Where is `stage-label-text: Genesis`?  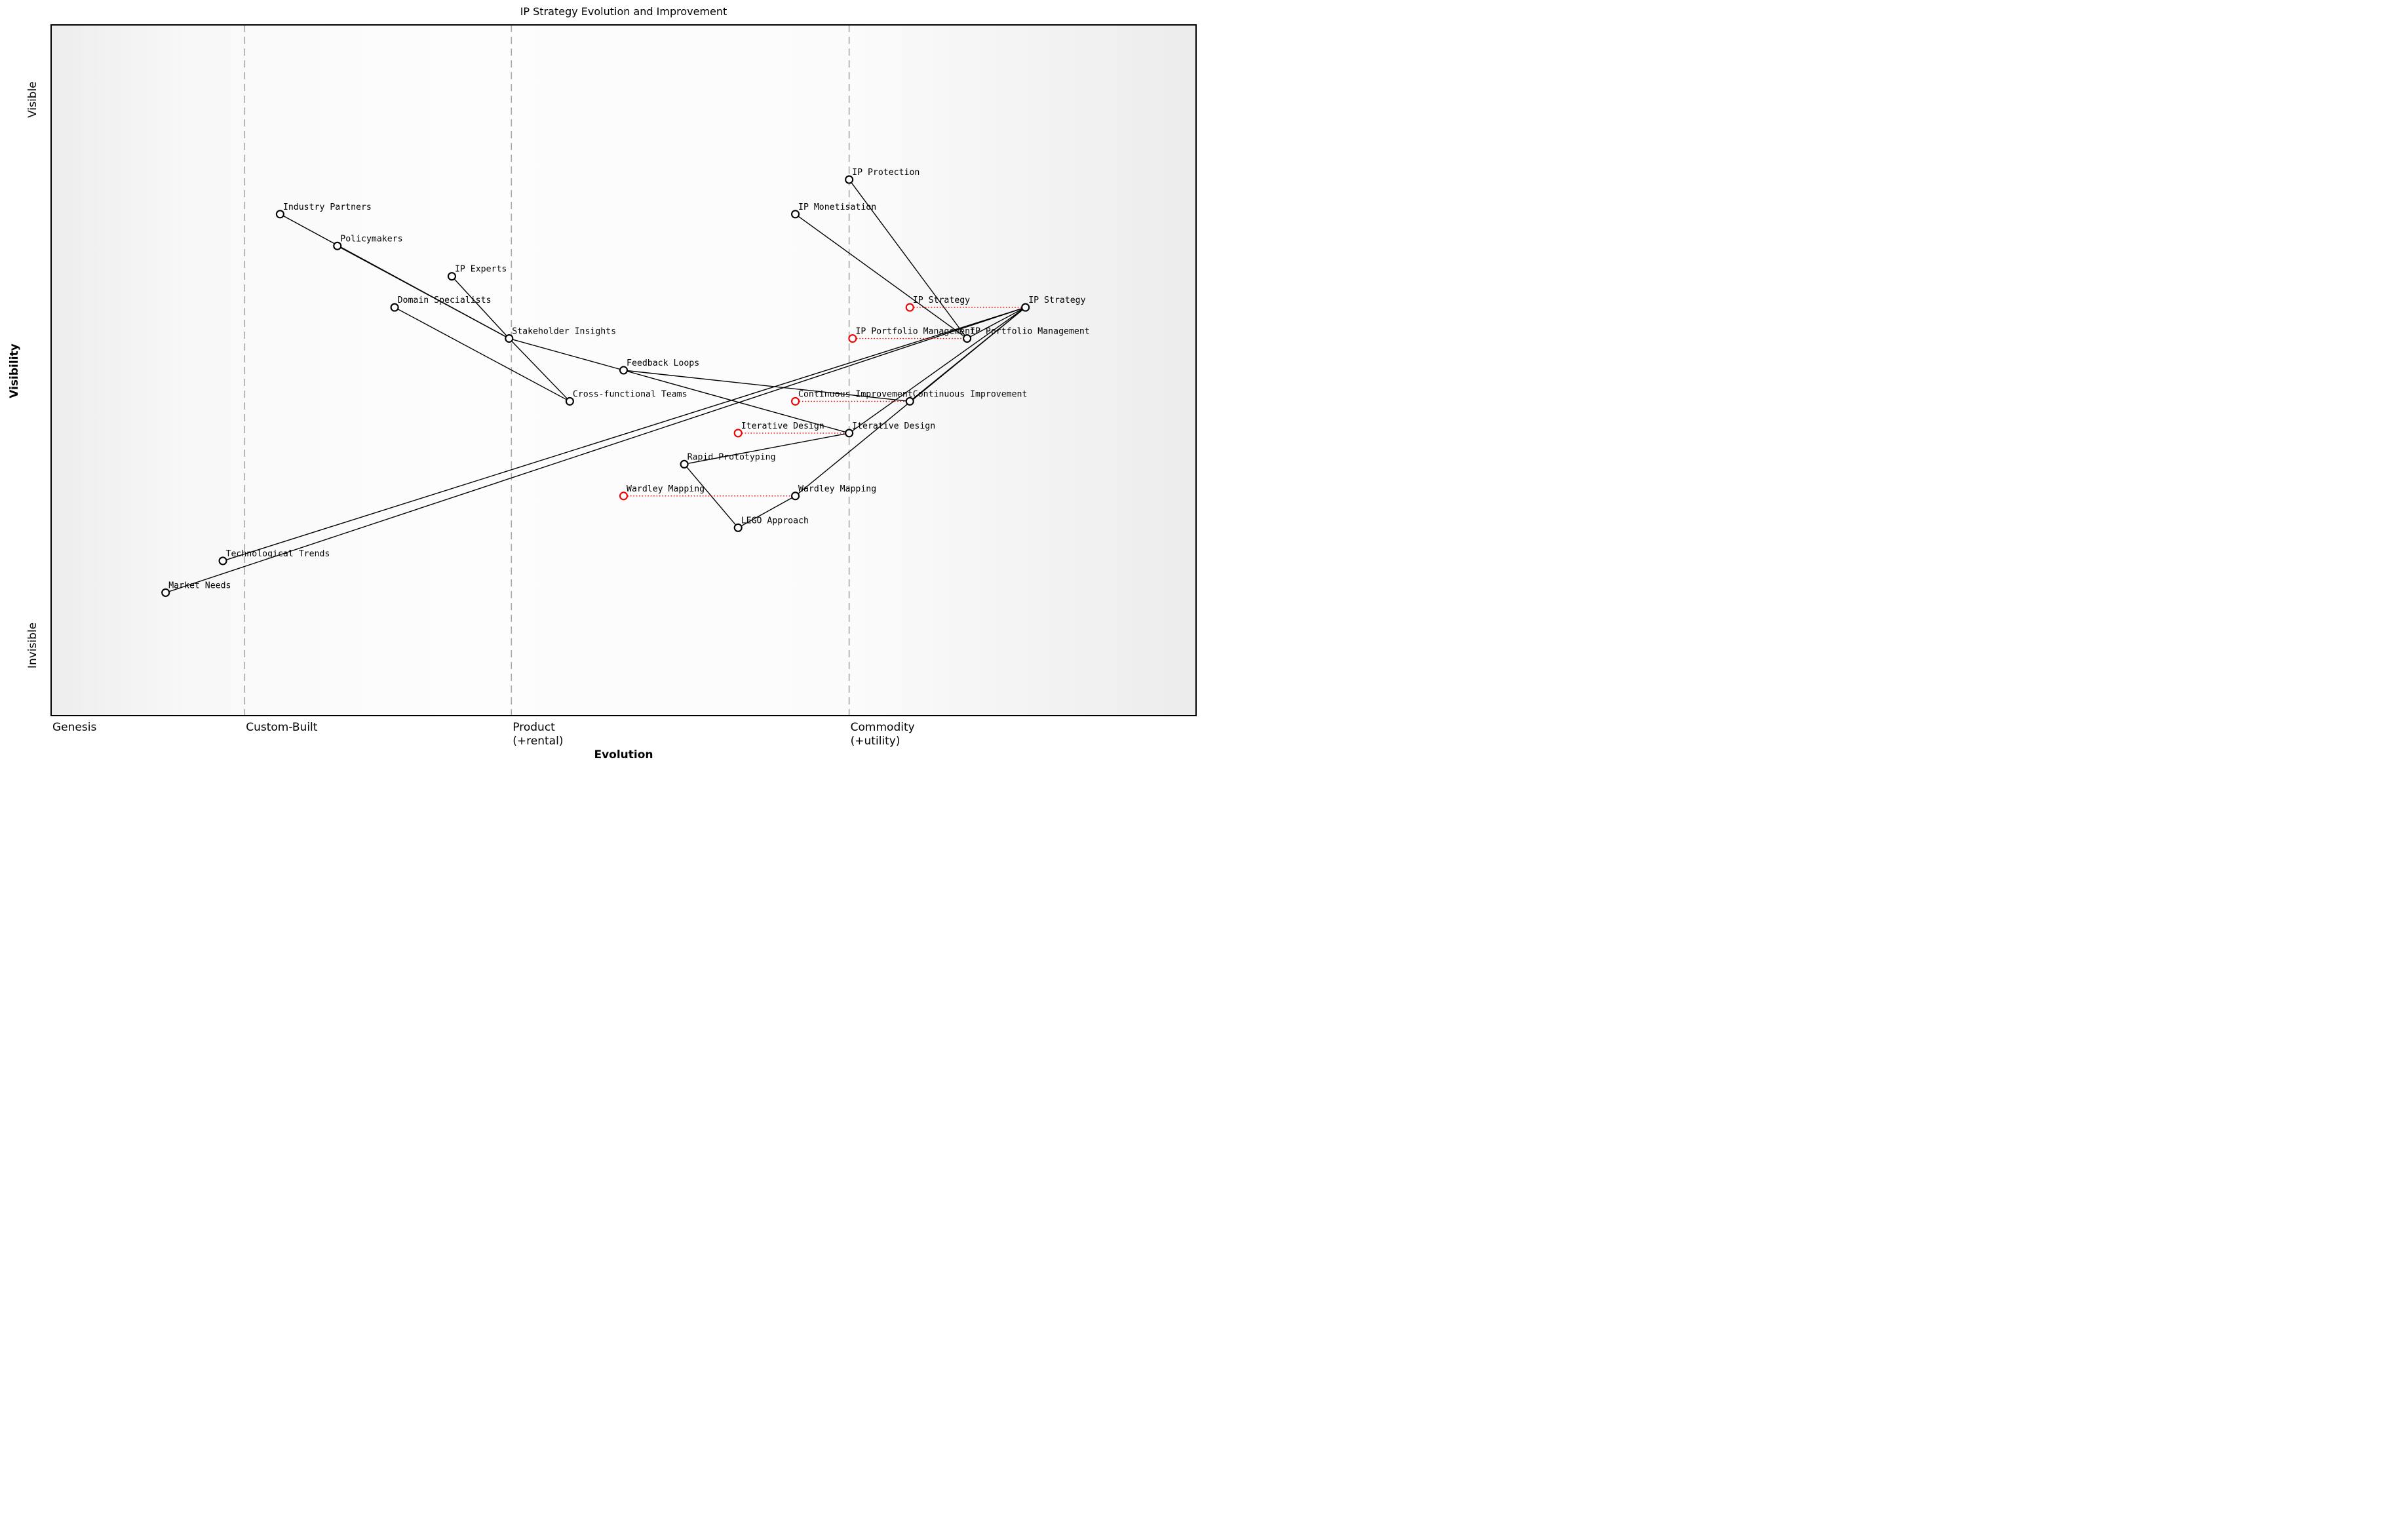 stage-label-text: Genesis is located at coordinates (74, 727).